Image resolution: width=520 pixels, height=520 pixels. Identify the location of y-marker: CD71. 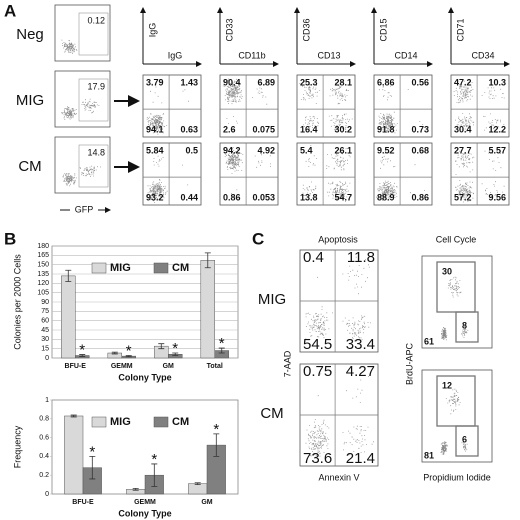
(460, 29).